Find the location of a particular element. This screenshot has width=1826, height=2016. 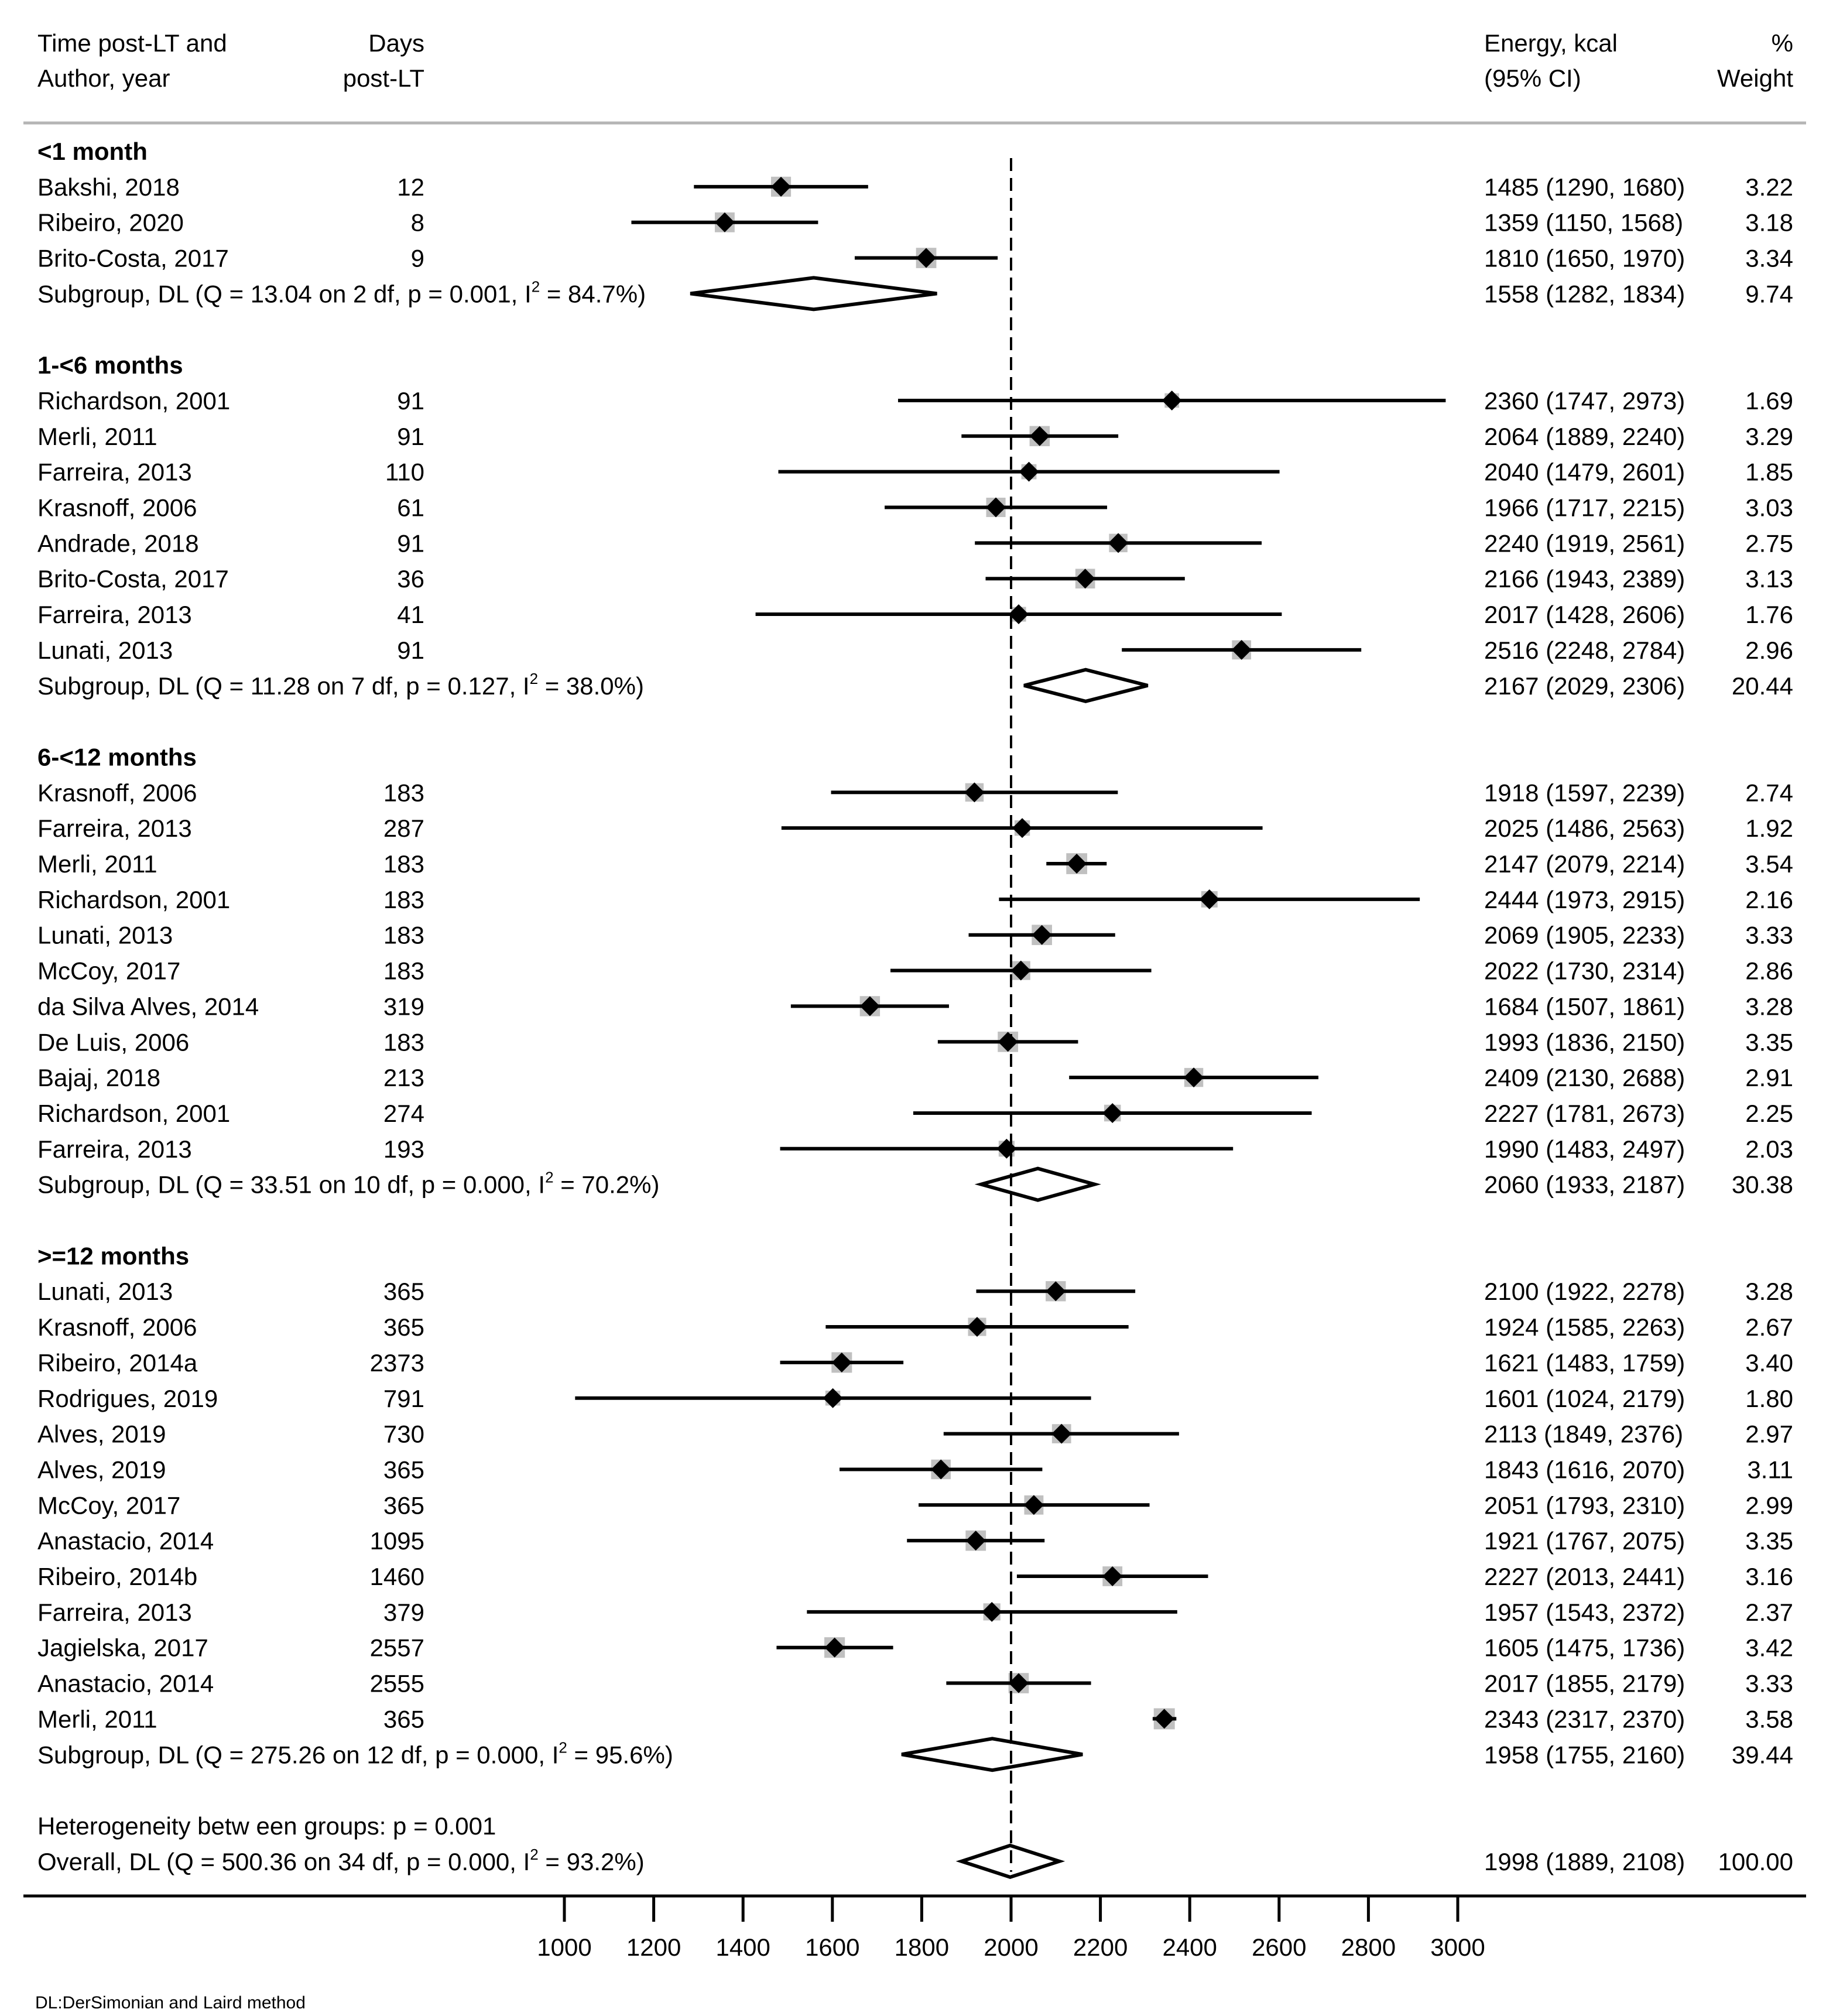

study-weight: 2.74 is located at coordinates (1769, 792).